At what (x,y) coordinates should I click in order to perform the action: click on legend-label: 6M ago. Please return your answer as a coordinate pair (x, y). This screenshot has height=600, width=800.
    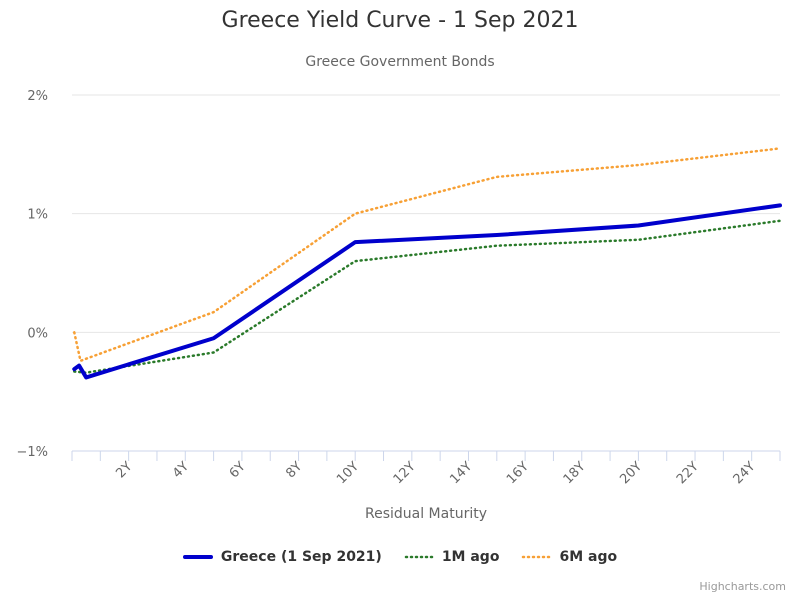
    Looking at the image, I should click on (588, 557).